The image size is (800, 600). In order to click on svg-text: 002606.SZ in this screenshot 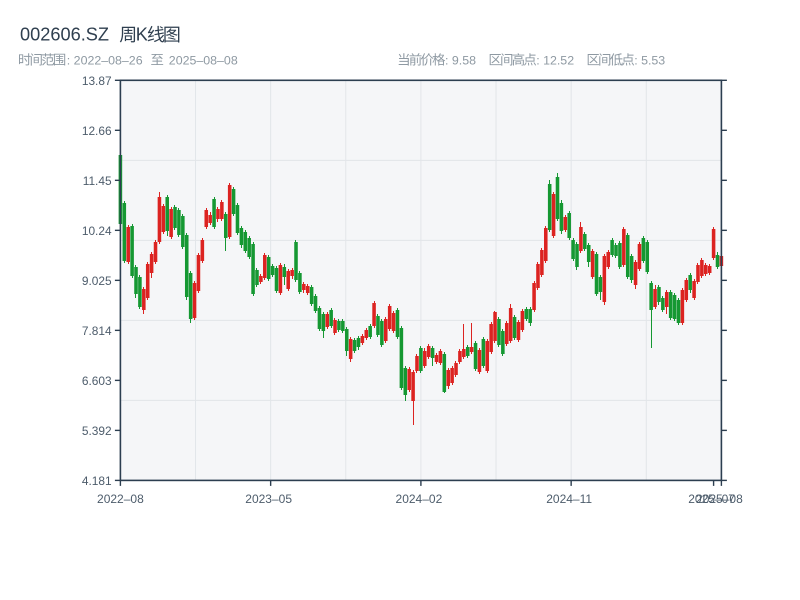, I will do `click(64, 35)`.